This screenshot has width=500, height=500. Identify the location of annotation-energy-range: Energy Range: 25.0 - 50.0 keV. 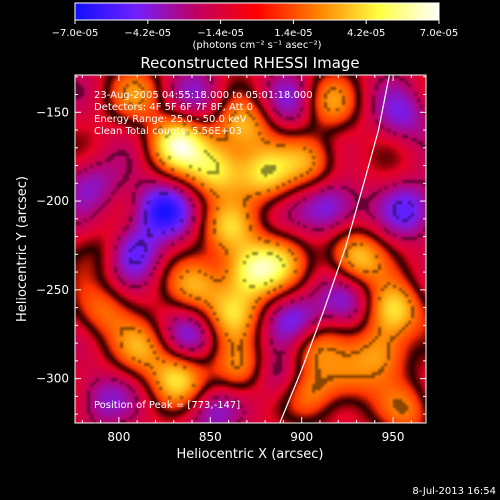
(170, 119).